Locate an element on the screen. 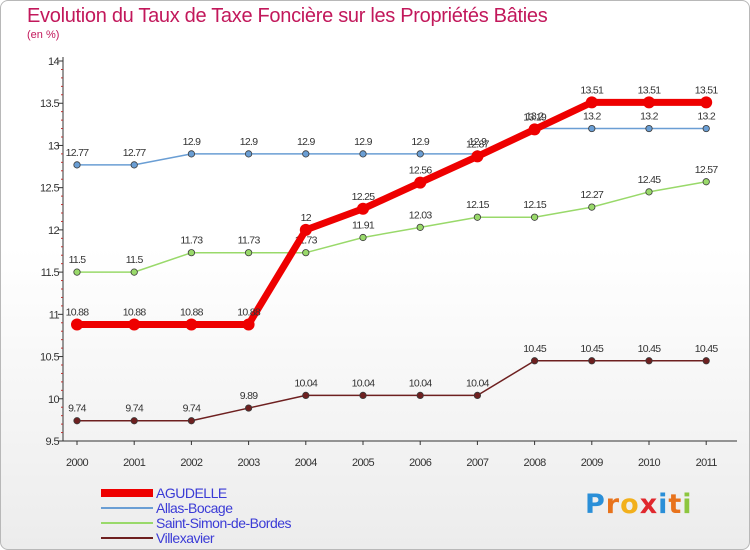 The height and width of the screenshot is (550, 750). x-tick-label: 2007 is located at coordinates (477, 463).